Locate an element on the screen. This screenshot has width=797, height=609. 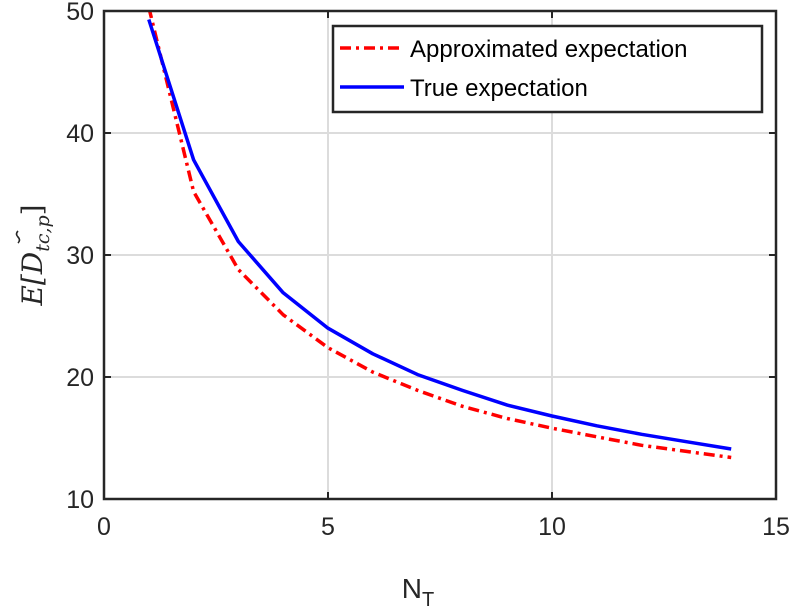
y-tick-label: 30 is located at coordinates (80, 256).